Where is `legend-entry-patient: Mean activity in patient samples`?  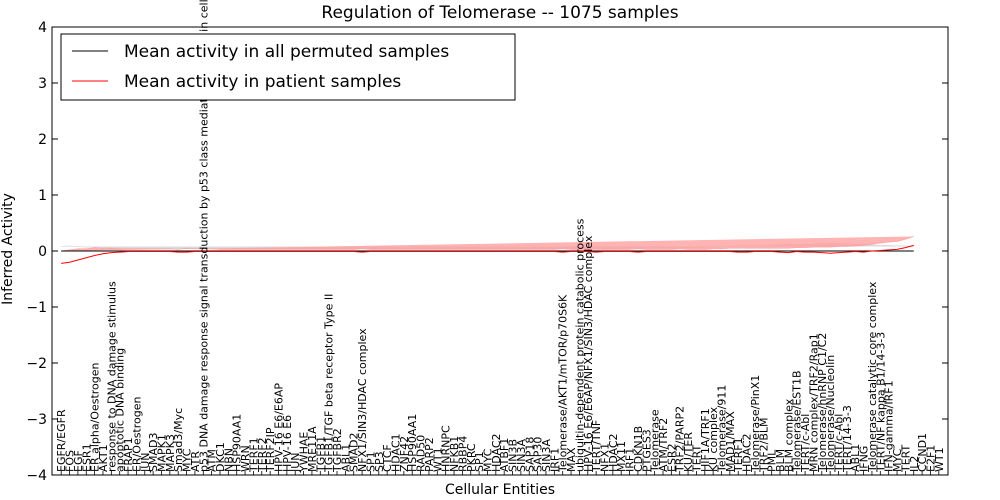 legend-entry-patient: Mean activity in patient samples is located at coordinates (262, 82).